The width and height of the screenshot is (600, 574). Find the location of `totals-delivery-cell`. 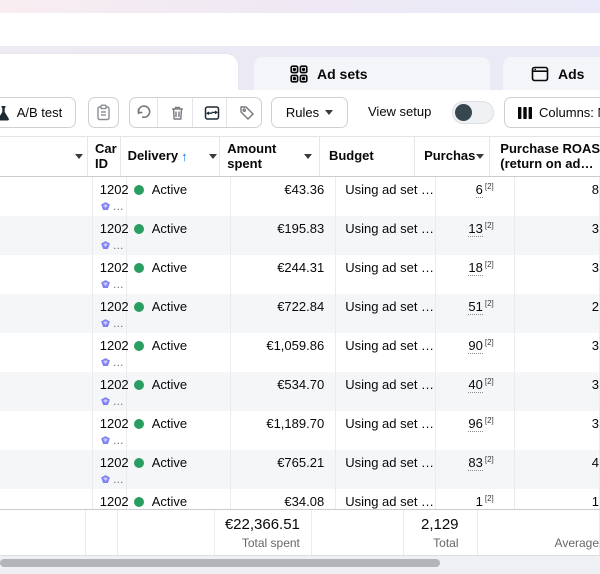

totals-delivery-cell is located at coordinates (166, 532).